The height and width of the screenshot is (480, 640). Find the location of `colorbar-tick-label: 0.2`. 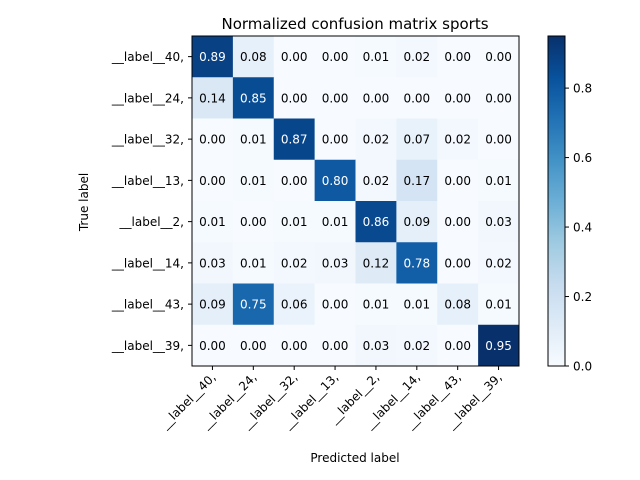

colorbar-tick-label: 0.2 is located at coordinates (582, 297).